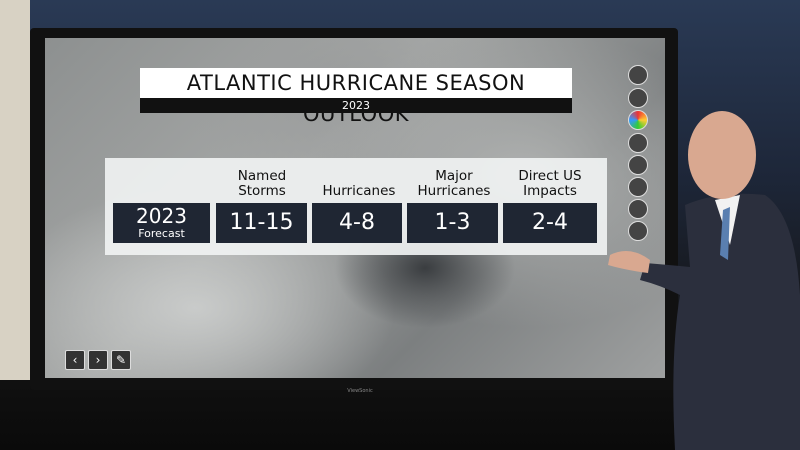 The image size is (800, 450). I want to click on column-header: Direct US Impacts, so click(550, 183).